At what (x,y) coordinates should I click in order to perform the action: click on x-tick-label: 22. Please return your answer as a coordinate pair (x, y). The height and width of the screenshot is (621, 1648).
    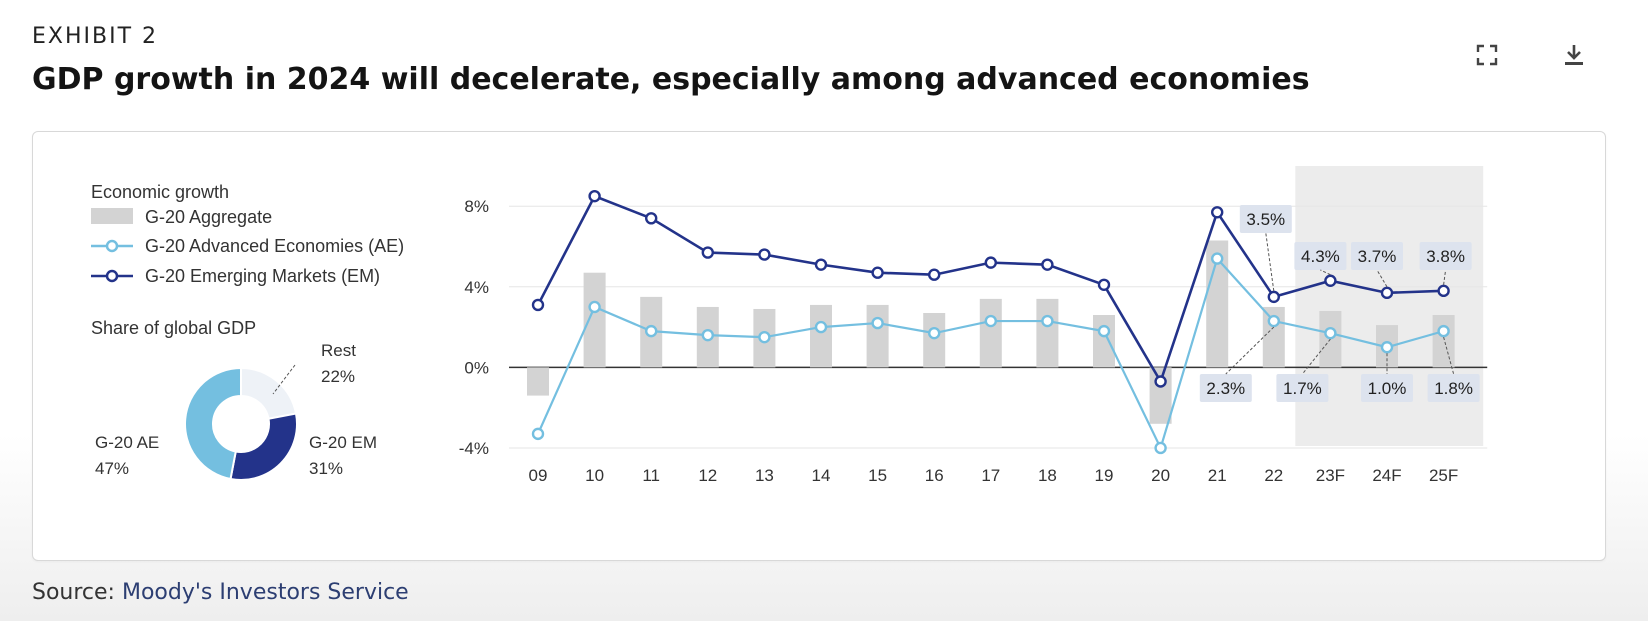
    Looking at the image, I should click on (1273, 475).